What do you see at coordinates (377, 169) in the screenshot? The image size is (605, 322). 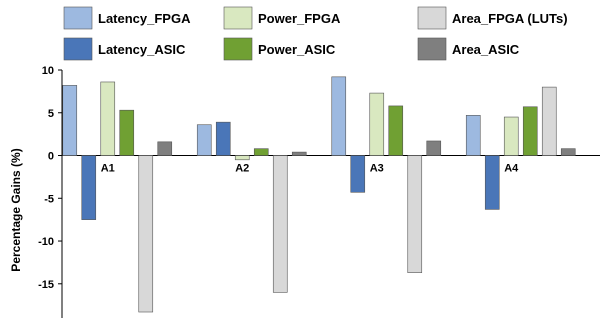 I see `category-label-a3: A3` at bounding box center [377, 169].